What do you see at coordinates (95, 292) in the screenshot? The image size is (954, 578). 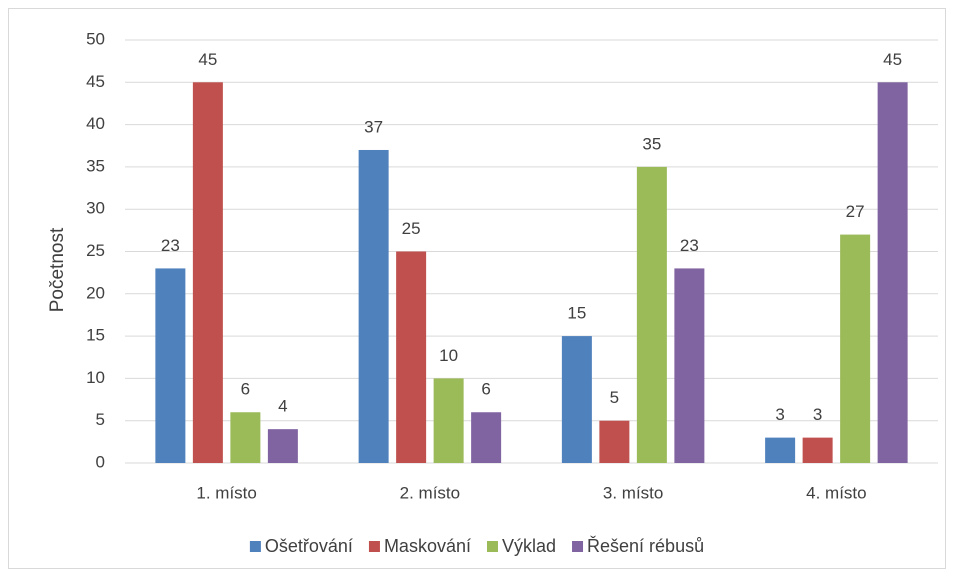 I see `y-tick-label: 20` at bounding box center [95, 292].